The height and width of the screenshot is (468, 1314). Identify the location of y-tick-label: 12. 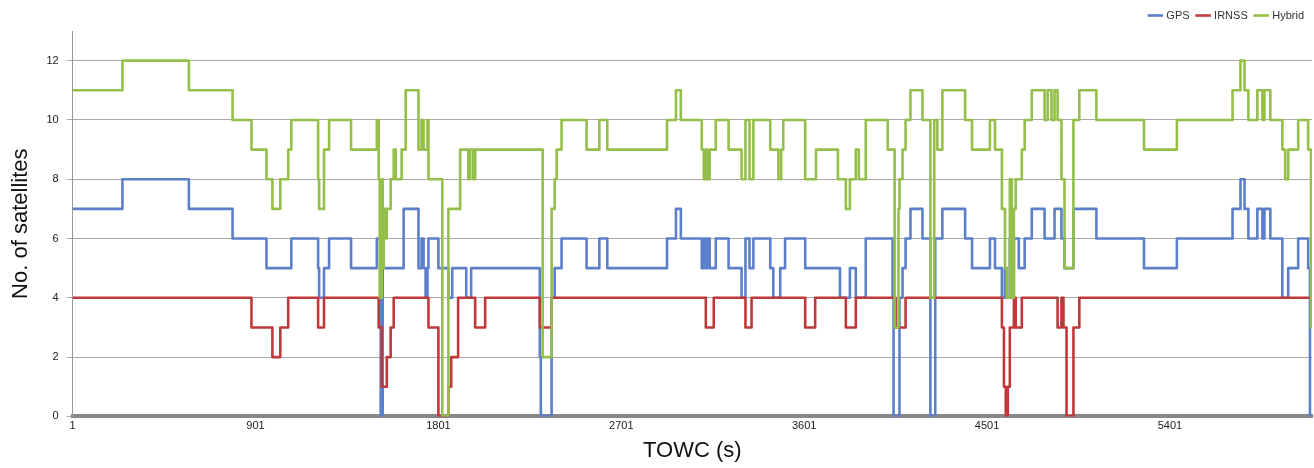
(52, 59).